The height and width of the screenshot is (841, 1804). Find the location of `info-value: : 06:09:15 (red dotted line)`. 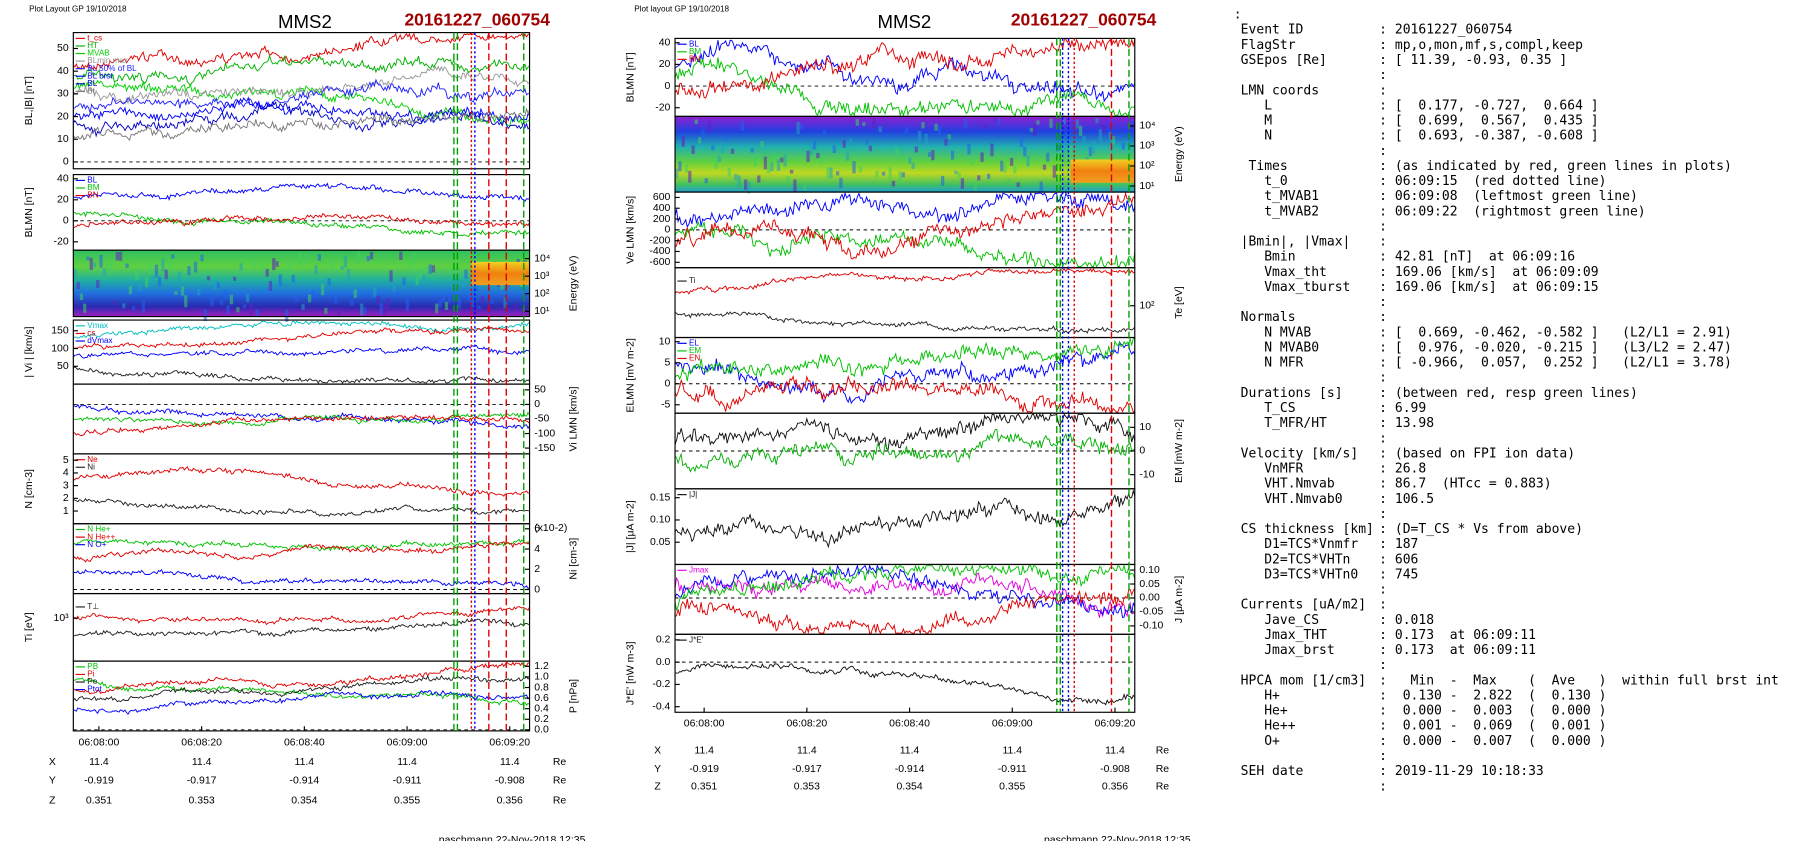

info-value: : 06:09:15 (red dotted line) is located at coordinates (1492, 181).